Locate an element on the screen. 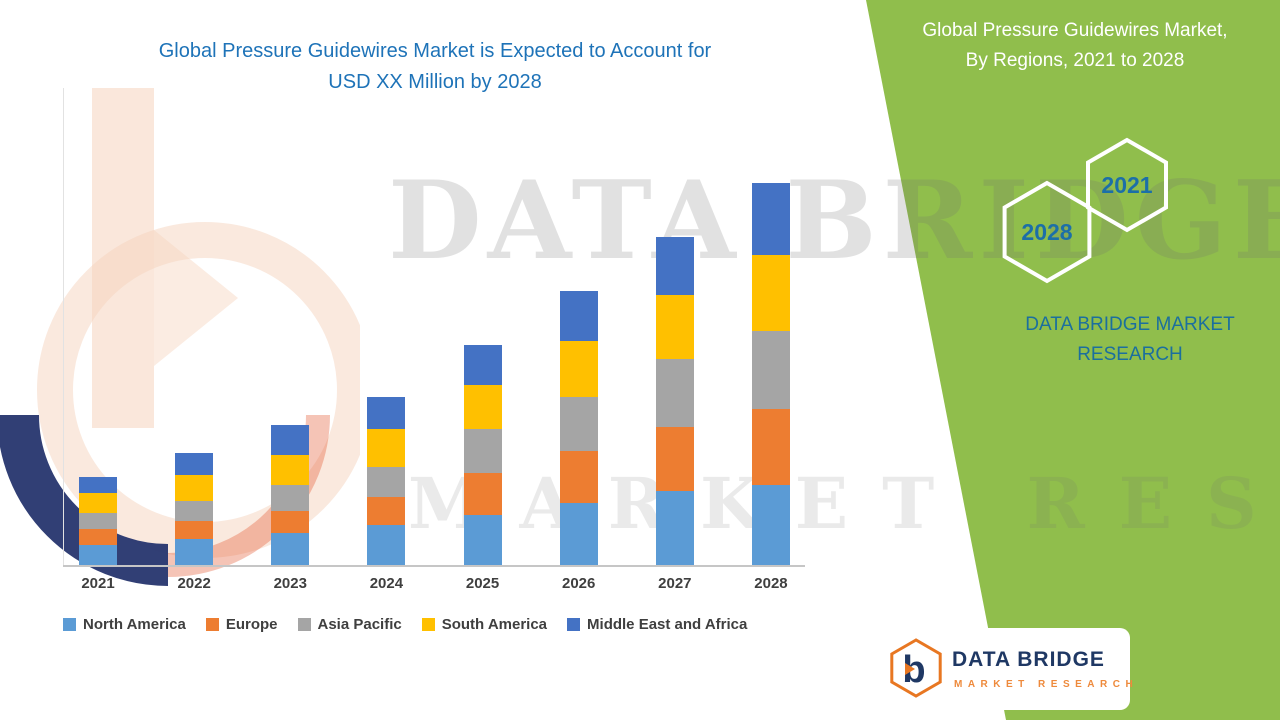  x-axis-label: 2023 is located at coordinates (290, 583).